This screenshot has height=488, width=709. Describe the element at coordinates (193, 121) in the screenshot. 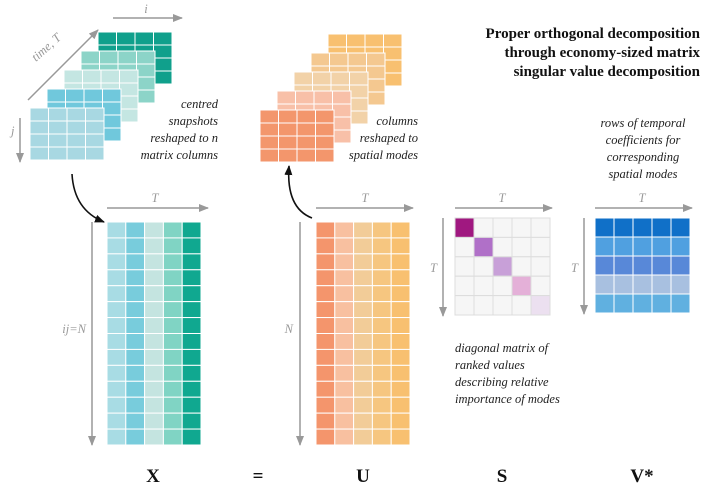

I see `note: snapshots` at that location.